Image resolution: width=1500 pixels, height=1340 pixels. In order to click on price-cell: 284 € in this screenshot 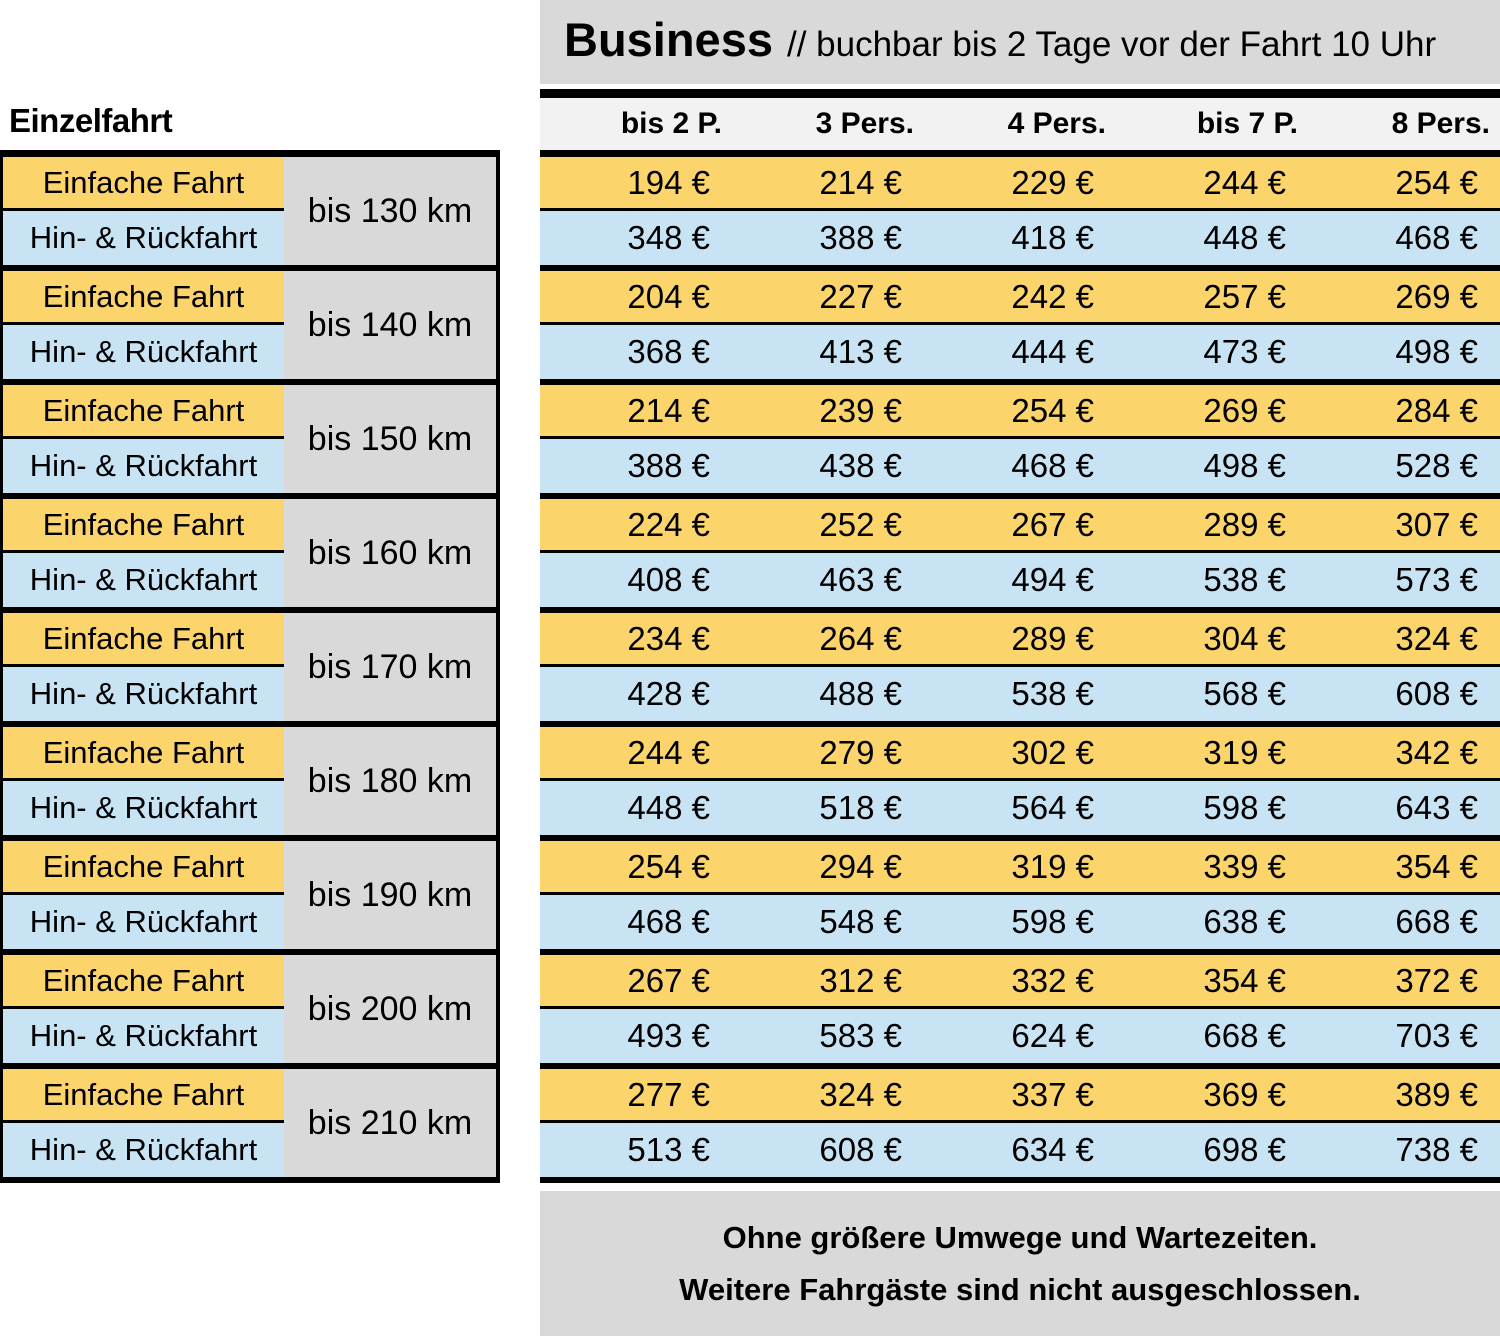, I will do `click(1436, 410)`.